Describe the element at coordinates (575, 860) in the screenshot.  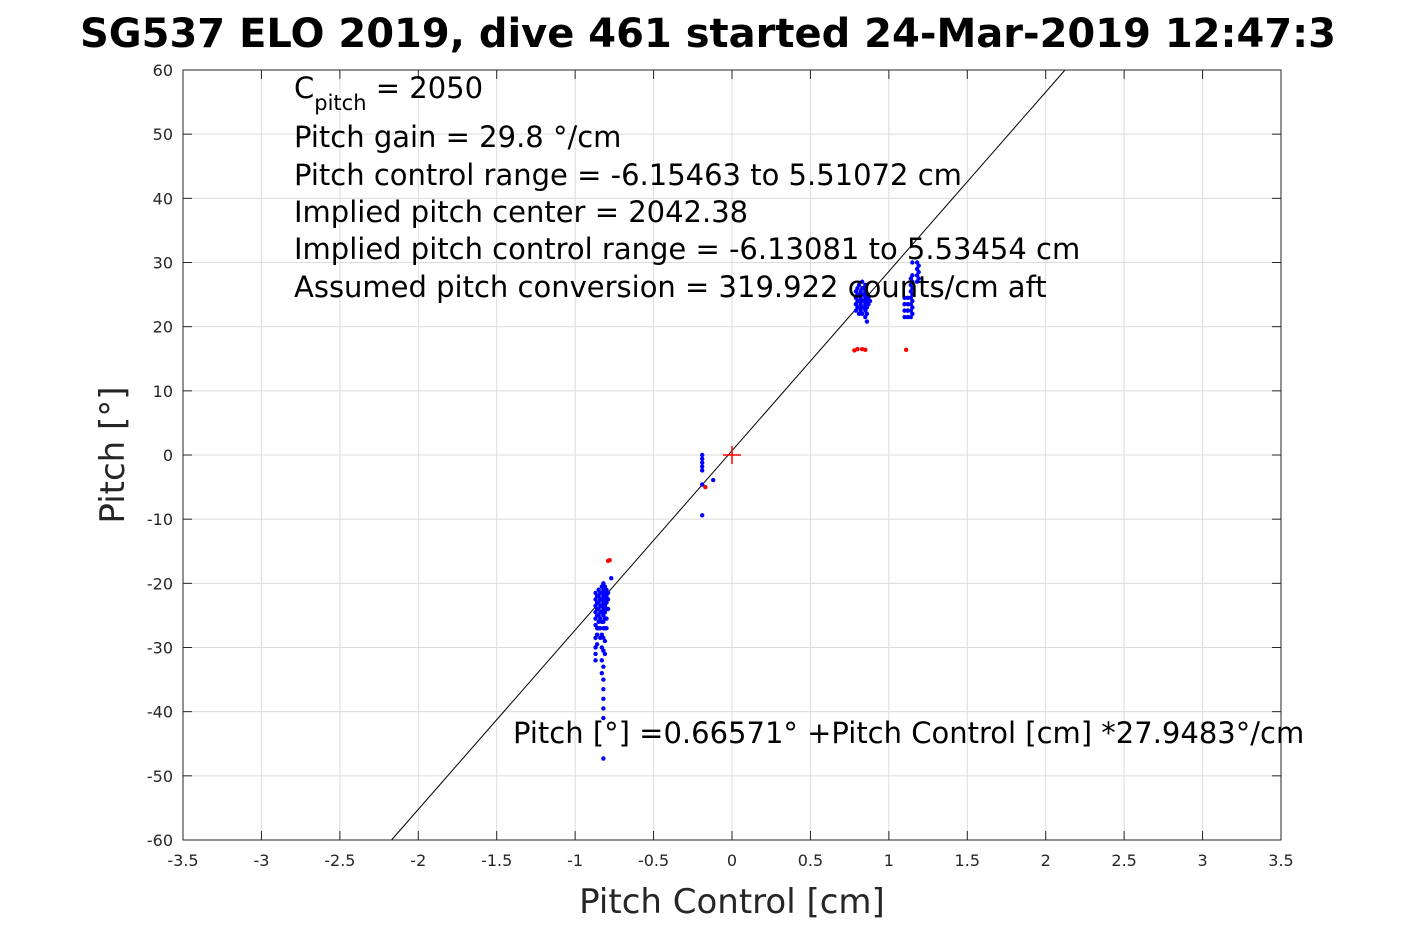
I see `x-tick-label: -1` at that location.